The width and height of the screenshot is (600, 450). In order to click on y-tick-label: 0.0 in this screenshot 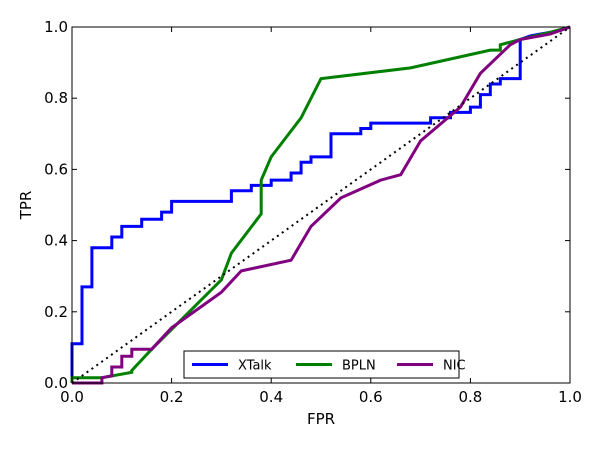, I will do `click(56, 383)`.